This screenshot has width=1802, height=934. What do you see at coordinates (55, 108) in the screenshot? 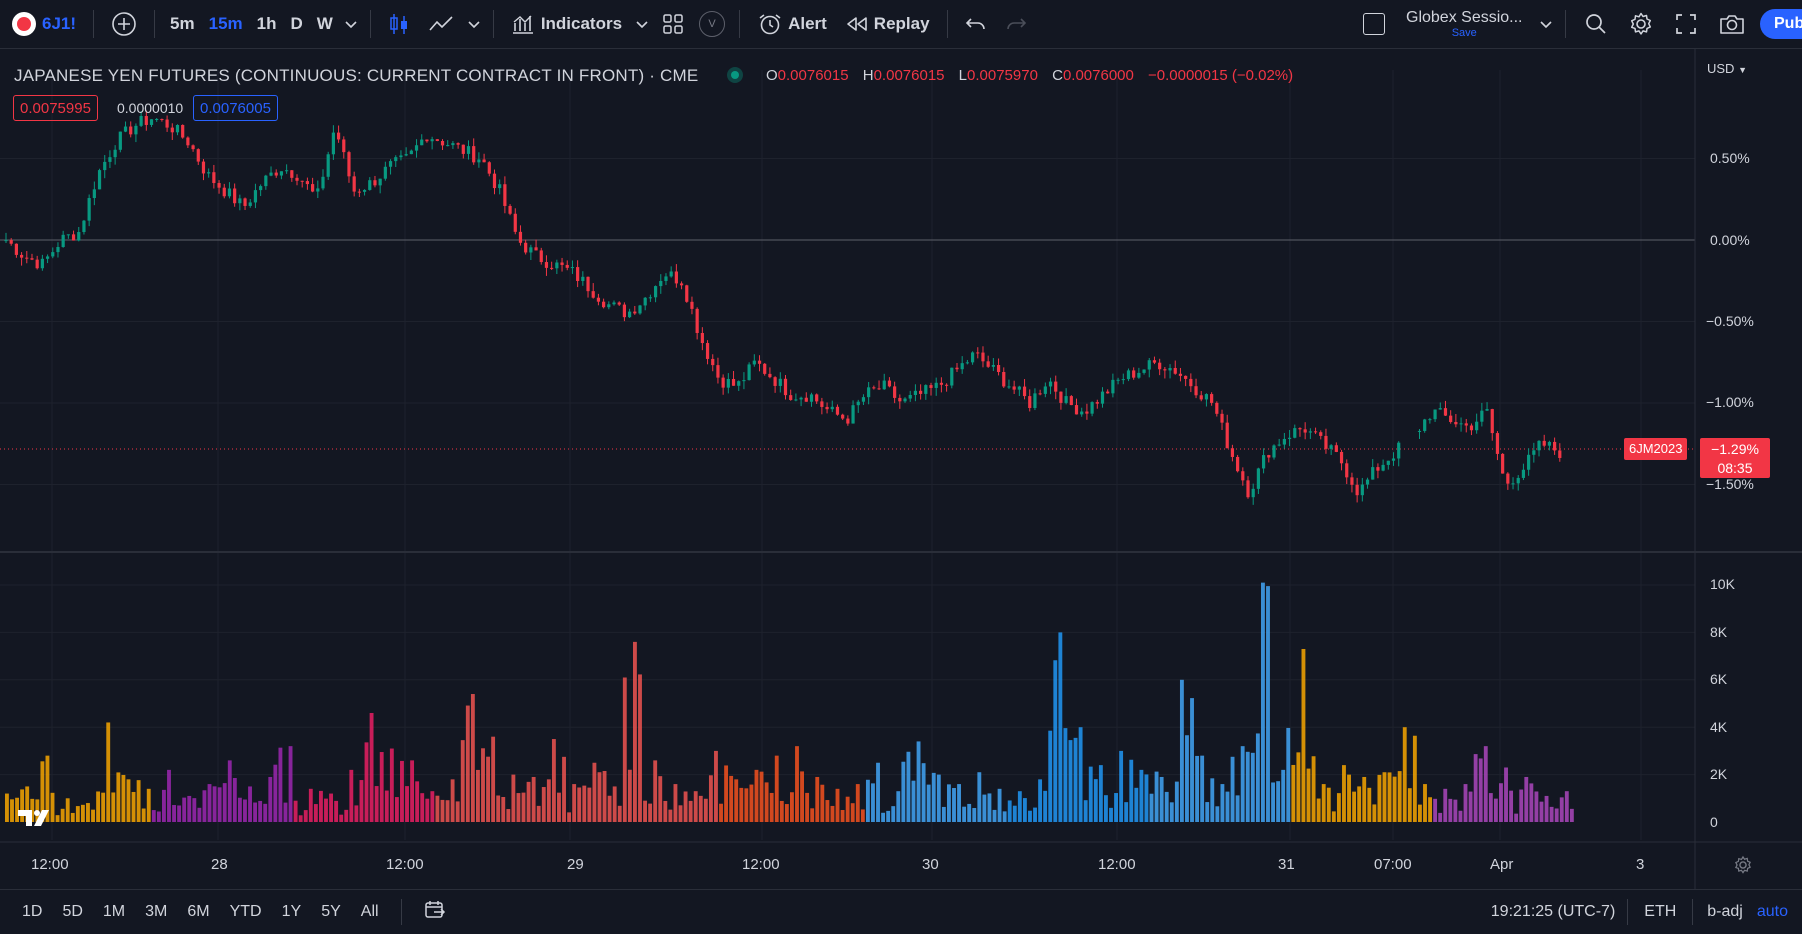
I see `bid-price-box: 0.0075995` at bounding box center [55, 108].